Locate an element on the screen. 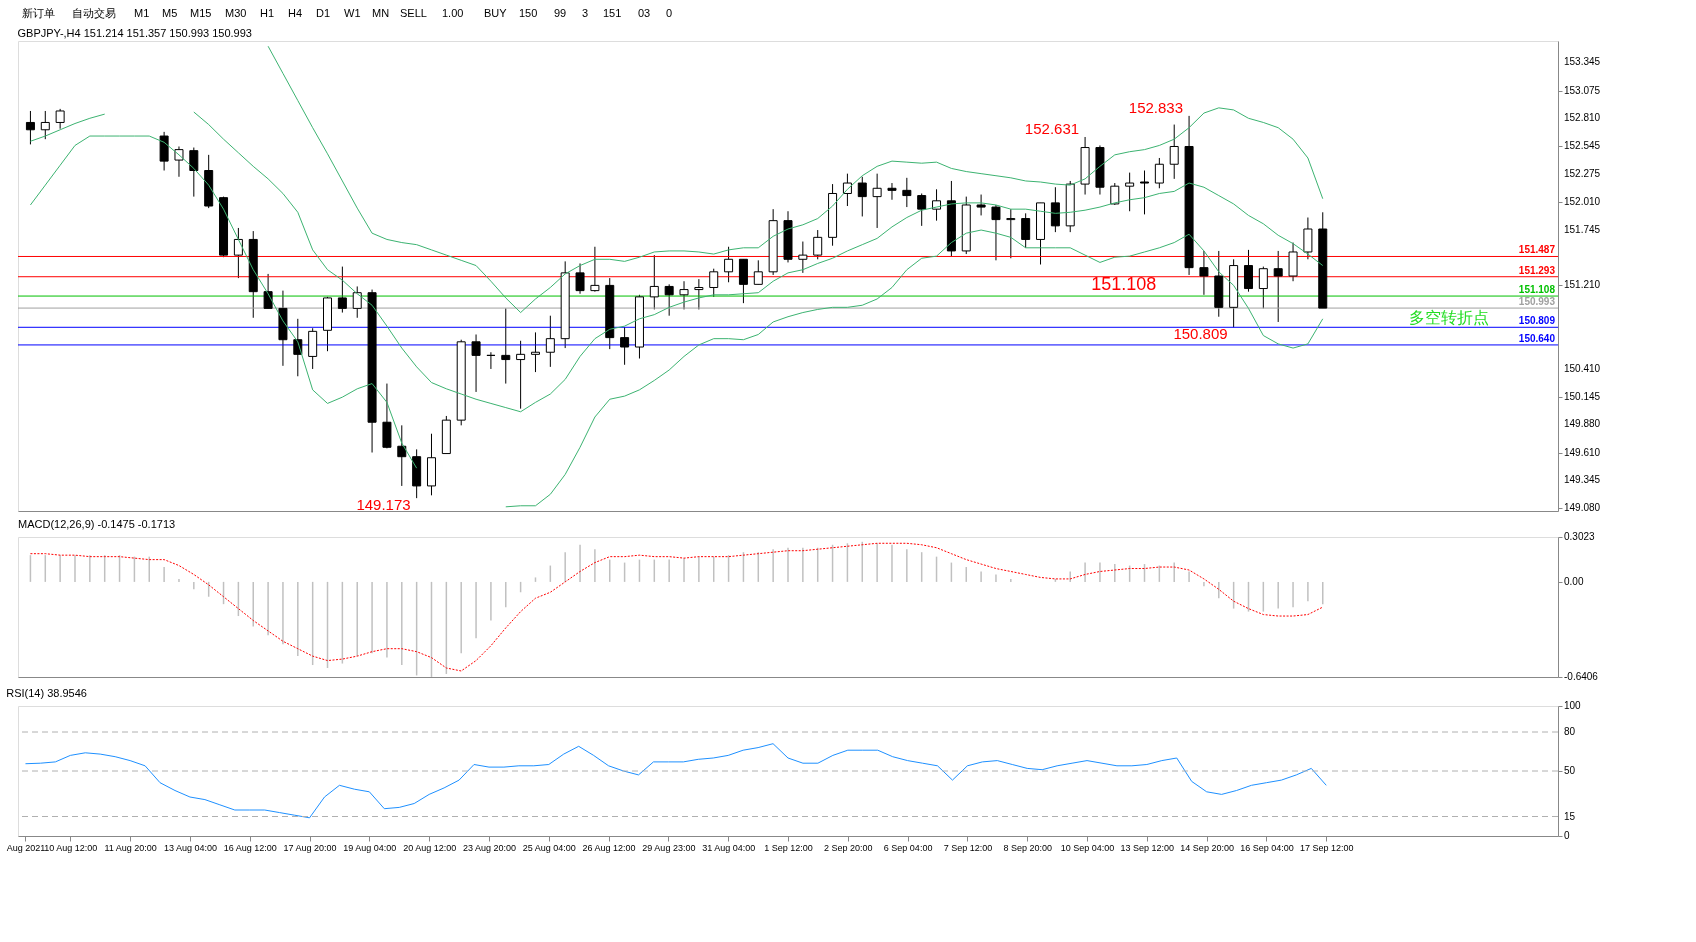 This screenshot has height=942, width=1696. annotation: 多空转折点 is located at coordinates (1448, 317).